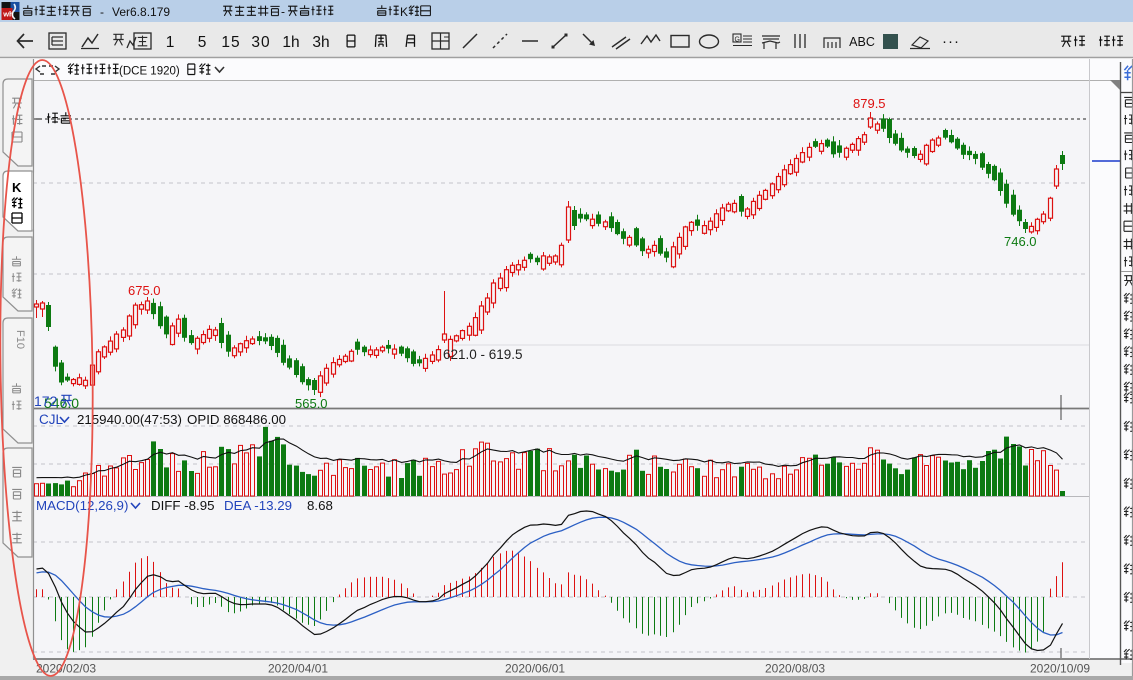 The width and height of the screenshot is (1133, 680). What do you see at coordinates (183, 505) in the screenshot?
I see `svg-text: DIFF -8.95` at bounding box center [183, 505].